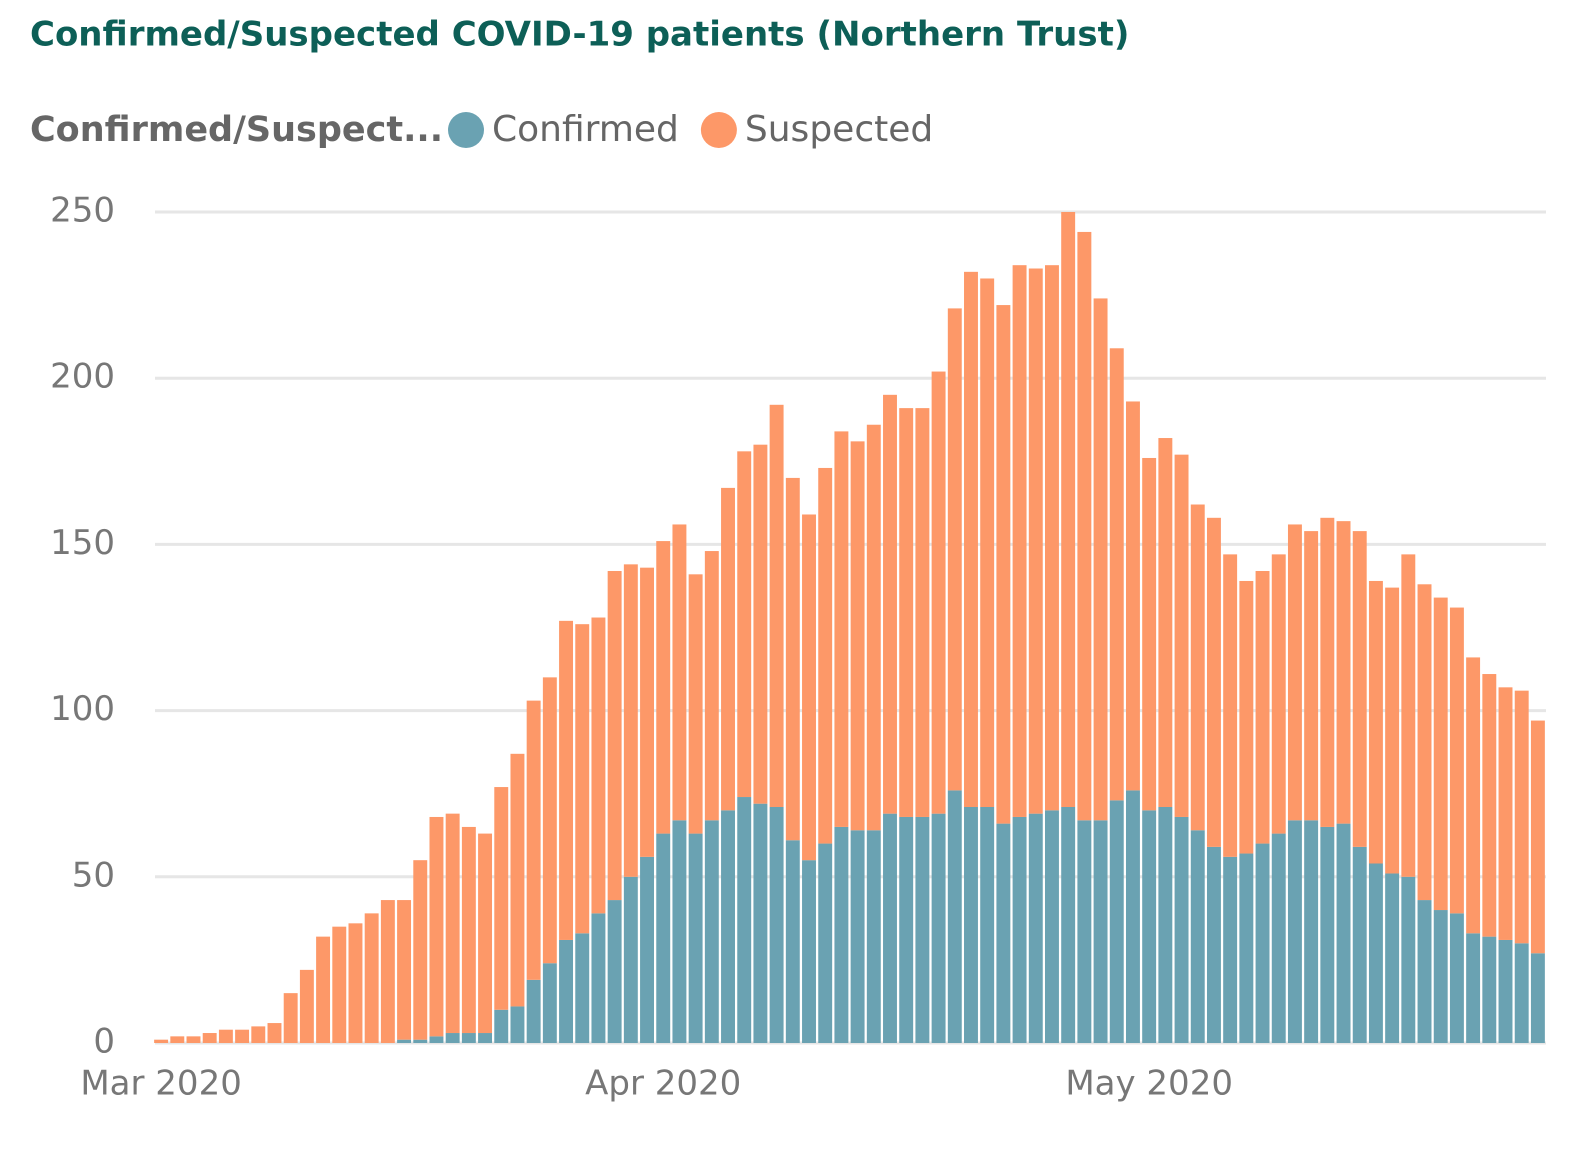  I want to click on y-tick-label: 0, so click(104, 1042).